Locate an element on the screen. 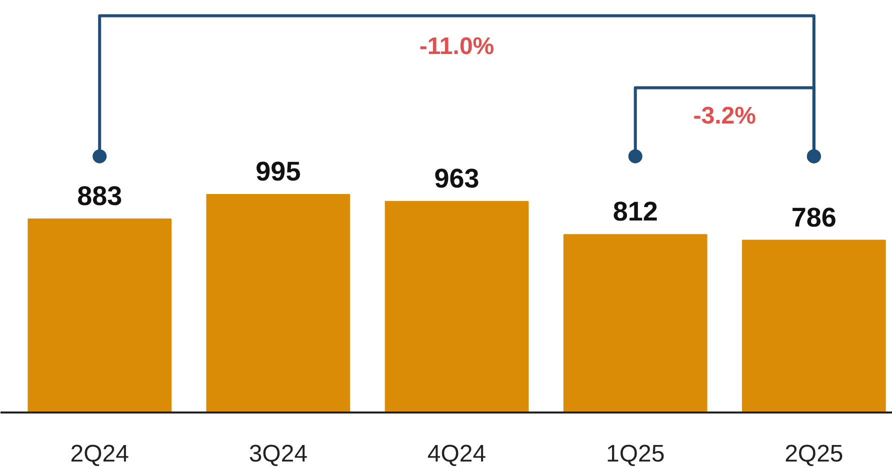 The image size is (892, 472). data-label: 812 is located at coordinates (635, 211).